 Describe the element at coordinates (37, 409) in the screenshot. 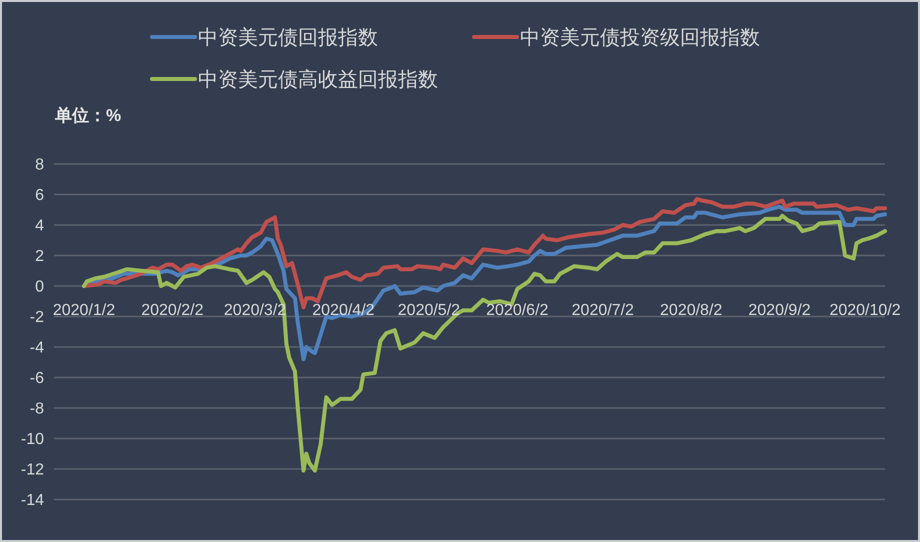

I see `y-tick-label: -8` at that location.